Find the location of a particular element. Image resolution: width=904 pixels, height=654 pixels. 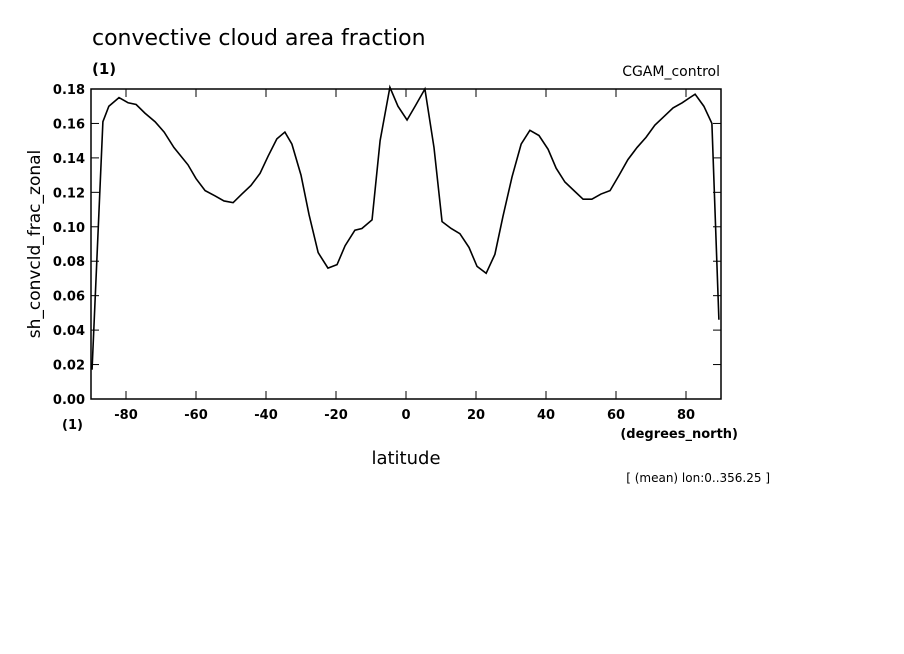

y-tick-label: 0.04 is located at coordinates (69, 331).